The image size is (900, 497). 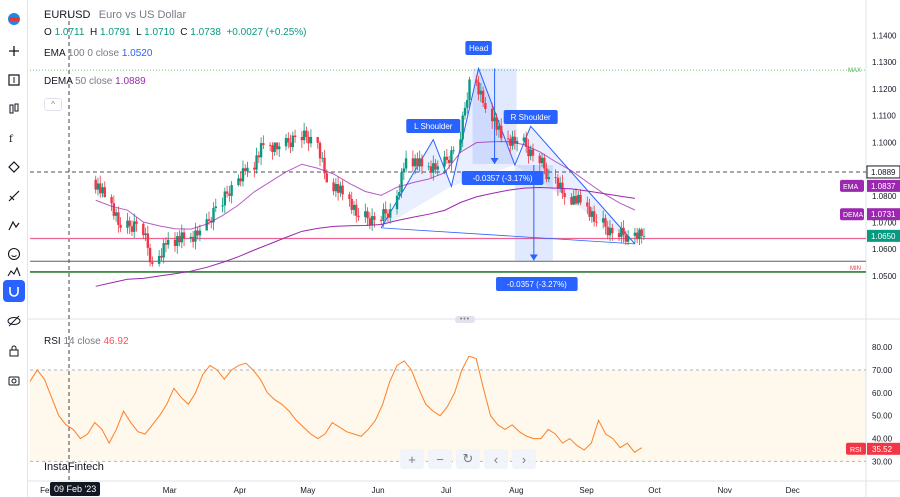 I want to click on dema-legend: DEMA 50 close 1.0889, so click(x=95, y=81).